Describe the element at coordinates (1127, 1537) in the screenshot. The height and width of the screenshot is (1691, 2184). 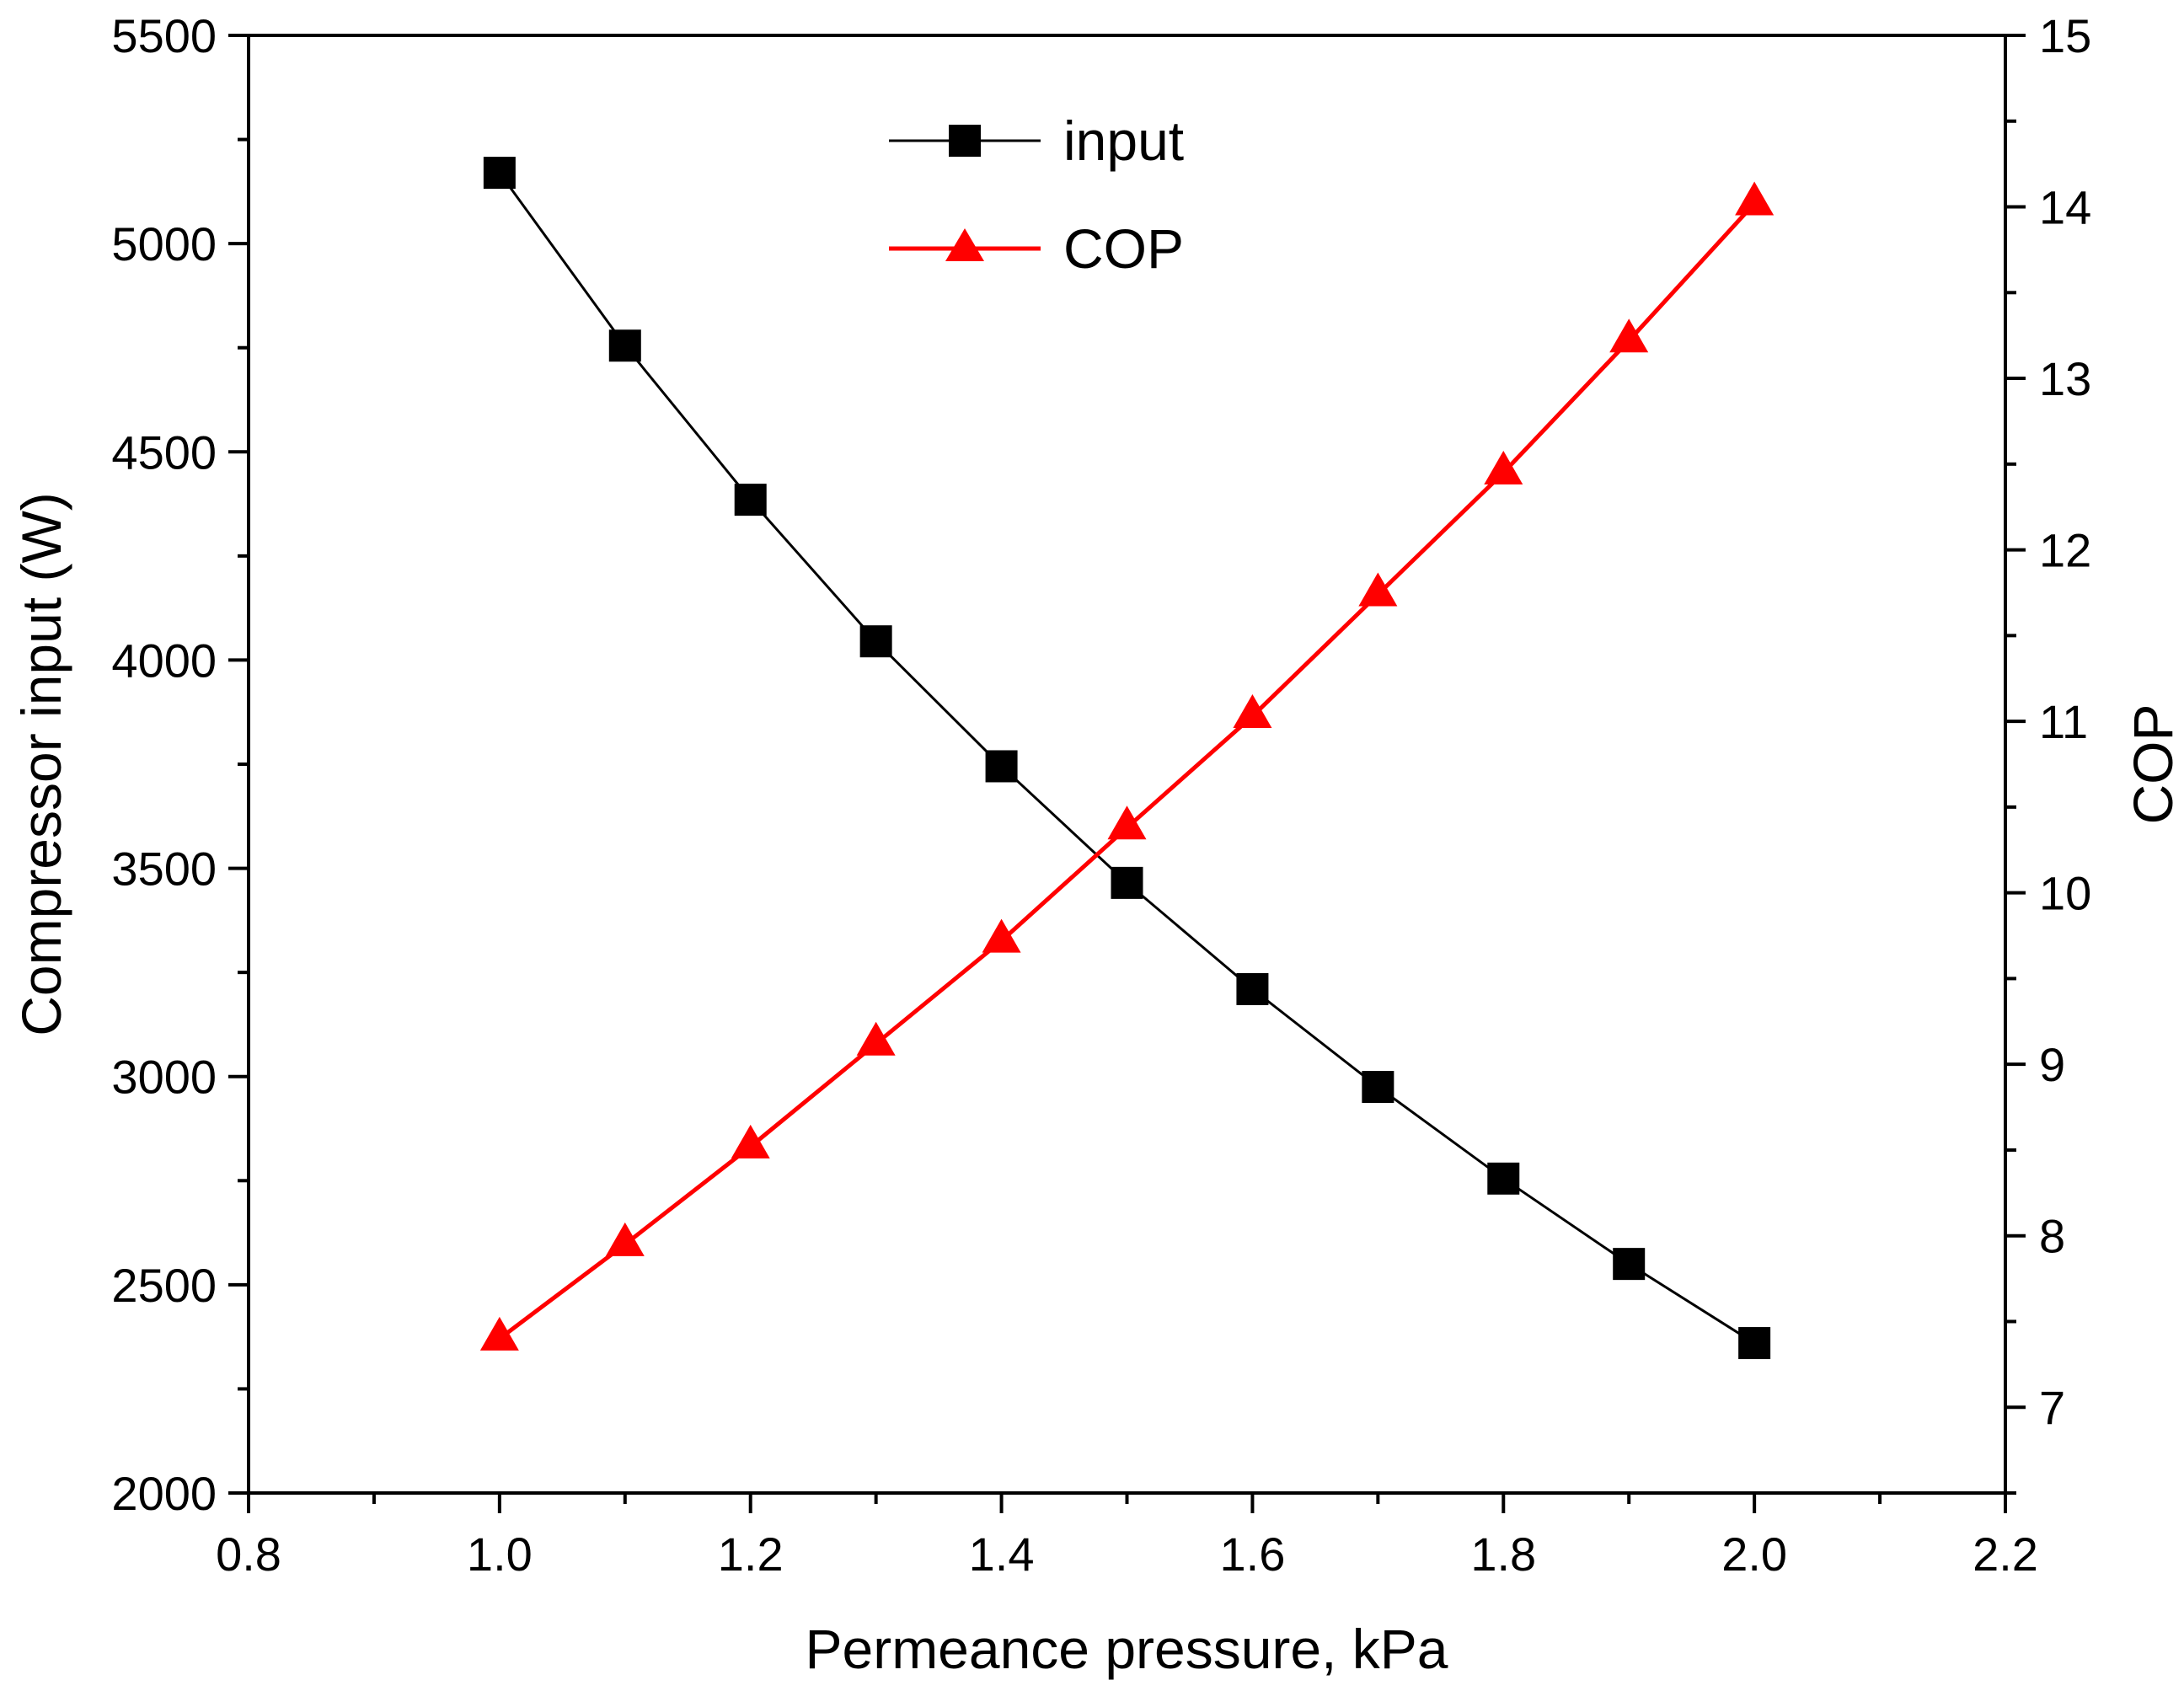
I see `x-axis-ticks: 0.8 1.0 1.2 1.4 1.6 1.8 2.0 2.2` at that location.